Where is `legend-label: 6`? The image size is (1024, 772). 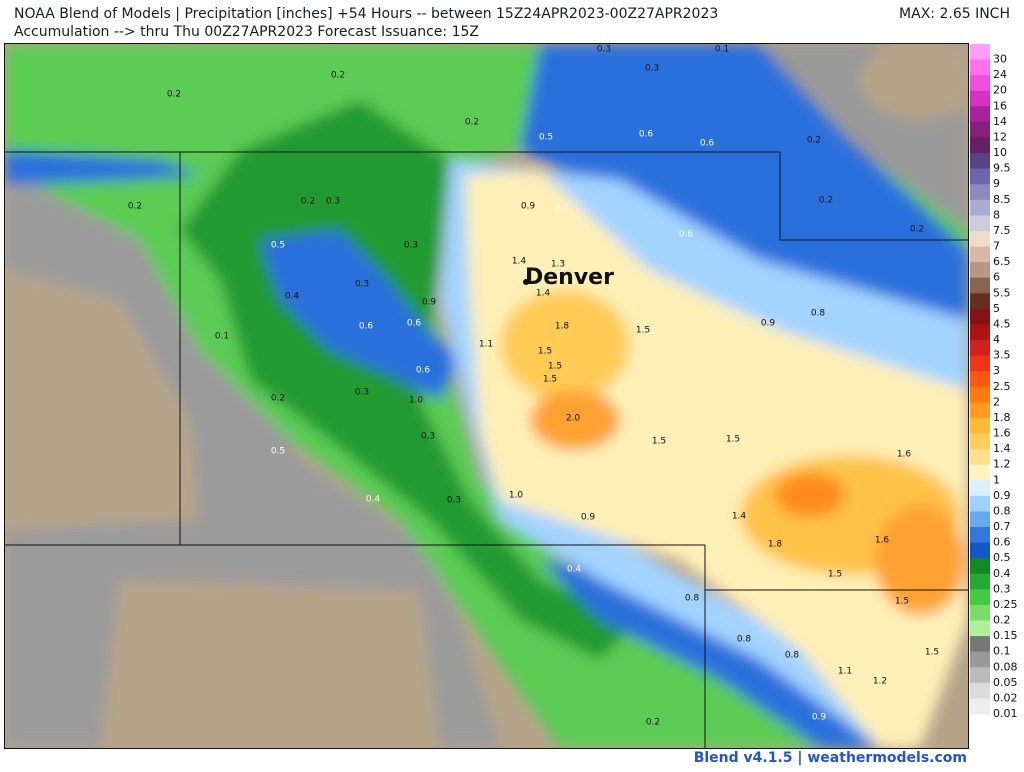 legend-label: 6 is located at coordinates (996, 277).